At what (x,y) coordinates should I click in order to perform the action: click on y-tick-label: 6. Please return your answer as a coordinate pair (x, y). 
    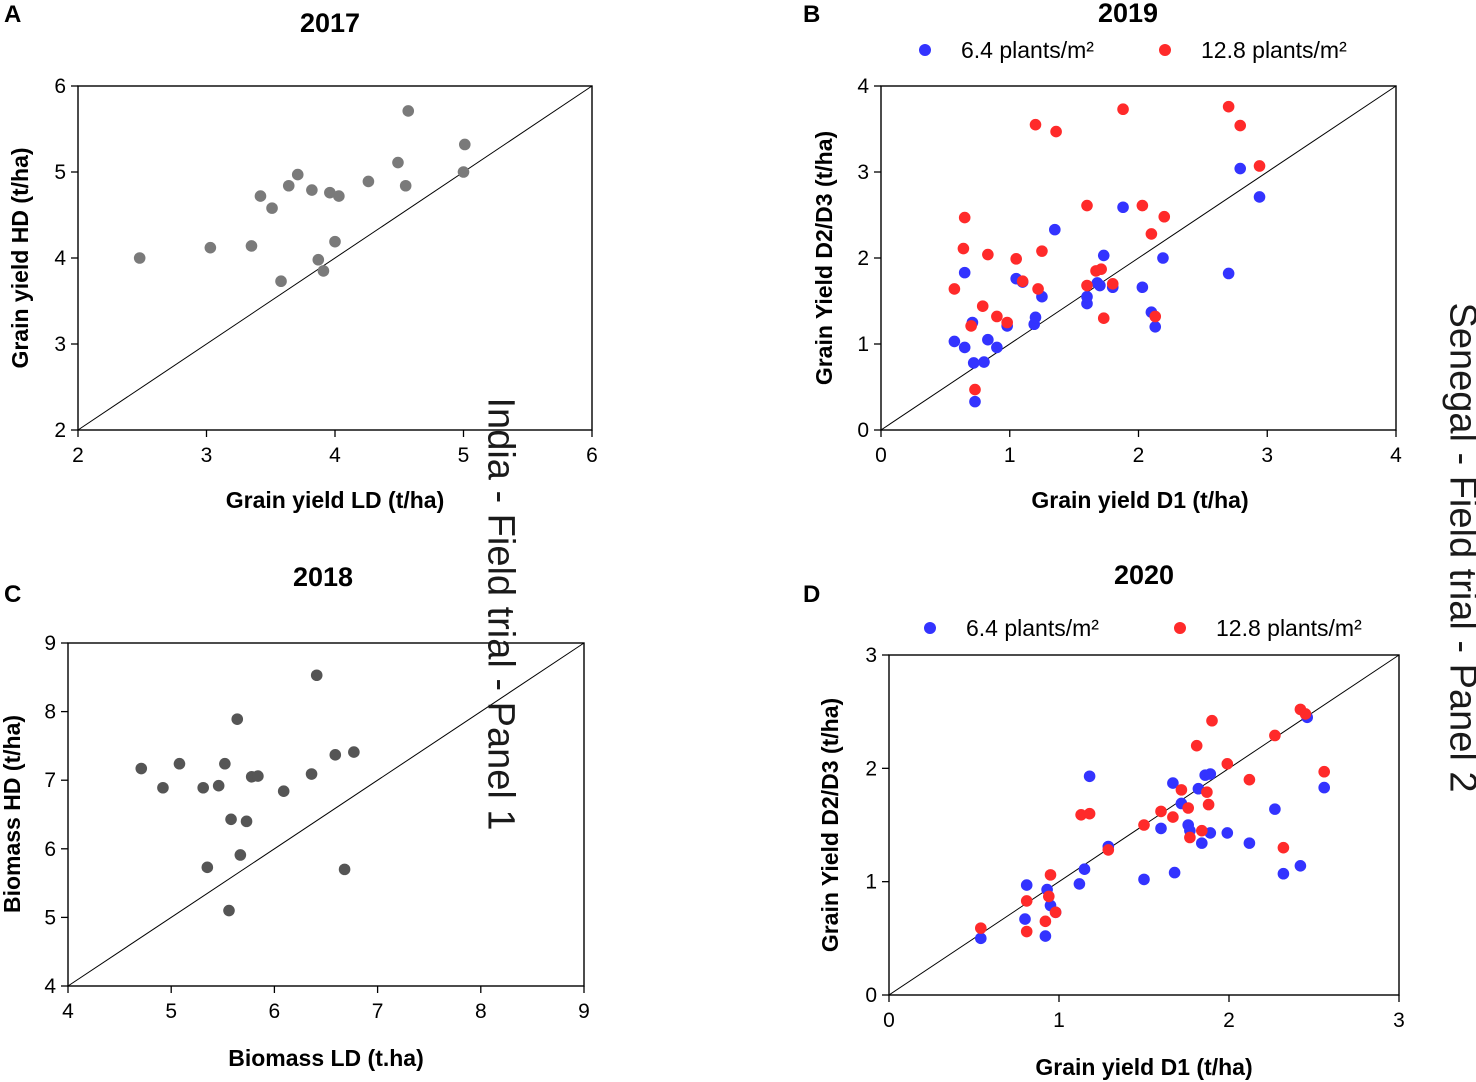
    Looking at the image, I should click on (50, 849).